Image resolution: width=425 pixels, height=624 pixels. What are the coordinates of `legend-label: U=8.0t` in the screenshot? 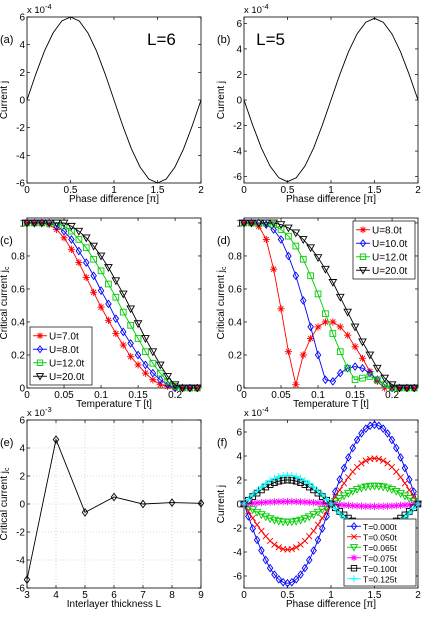 It's located at (64, 350).